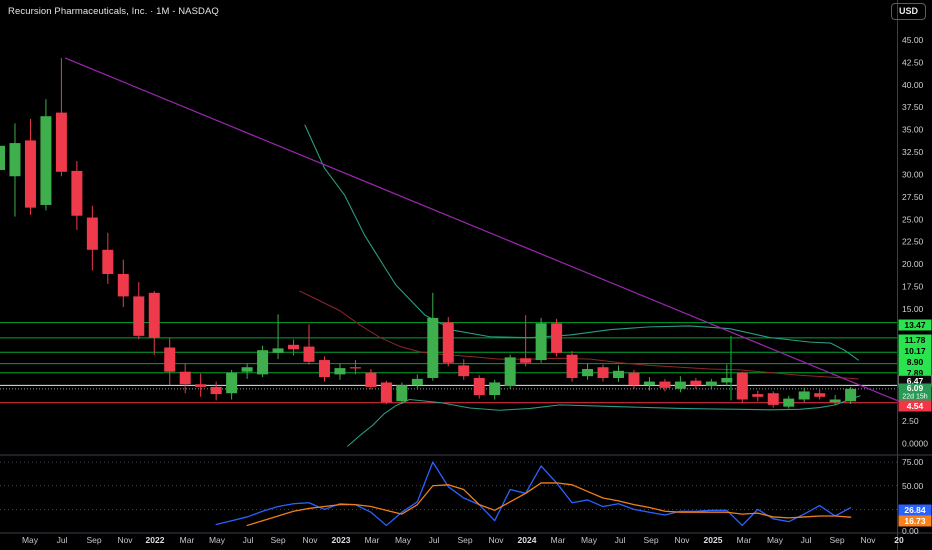 Image resolution: width=932 pixels, height=550 pixels. I want to click on price-axis-label: 40.00, so click(913, 85).